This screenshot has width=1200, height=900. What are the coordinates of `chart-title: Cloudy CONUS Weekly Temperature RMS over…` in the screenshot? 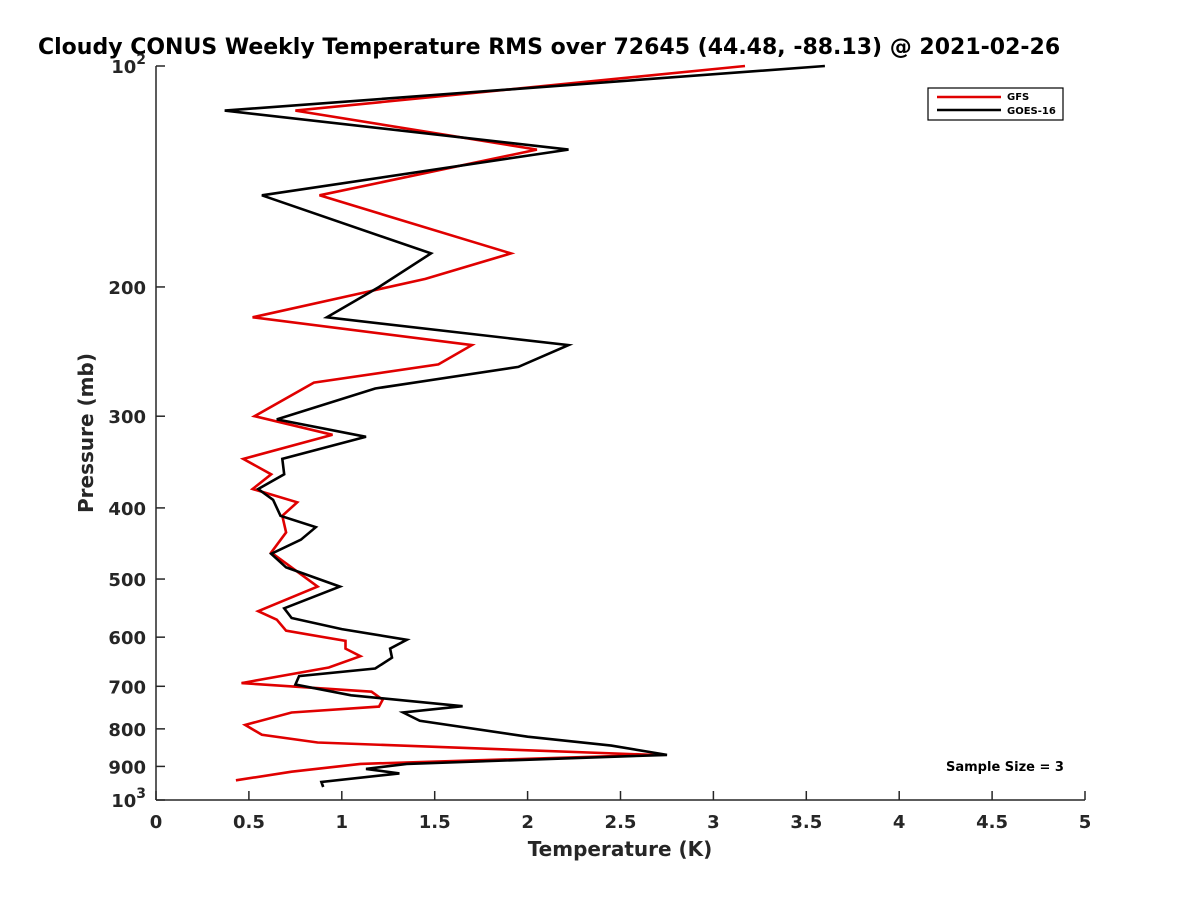 It's located at (549, 47).